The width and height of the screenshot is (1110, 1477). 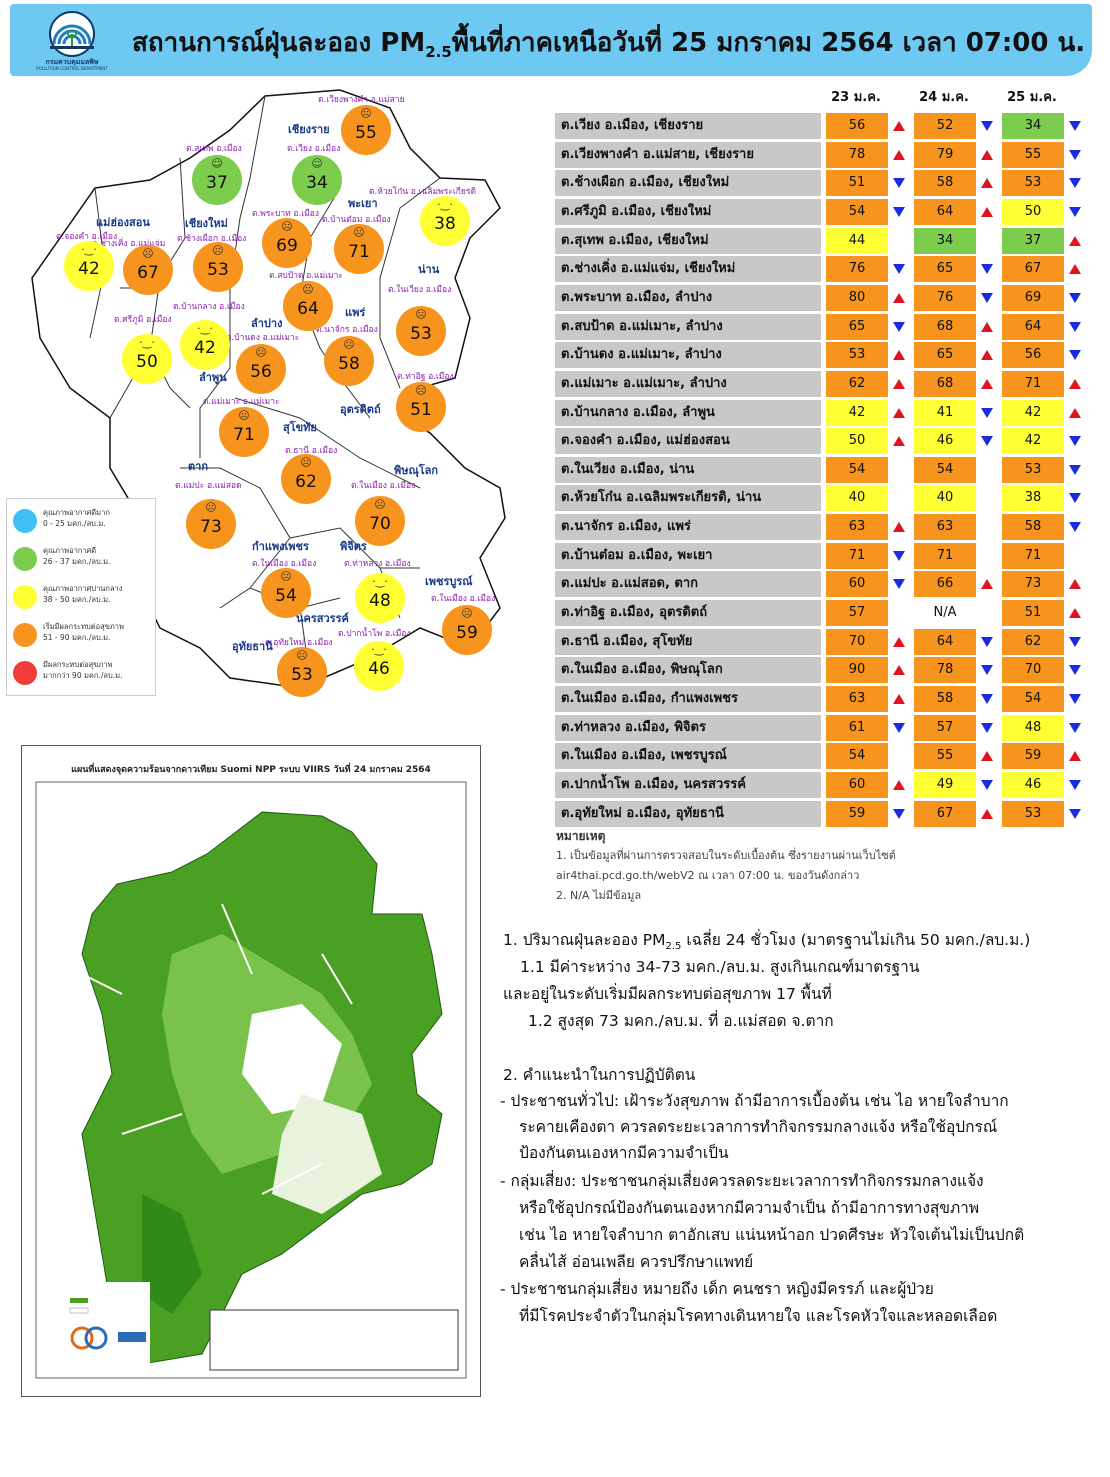 I want to click on legend-item: คุณภาพอากาศปานกลาง 38 - 50 มคก./ลบ.ม., so click(x=83, y=598).